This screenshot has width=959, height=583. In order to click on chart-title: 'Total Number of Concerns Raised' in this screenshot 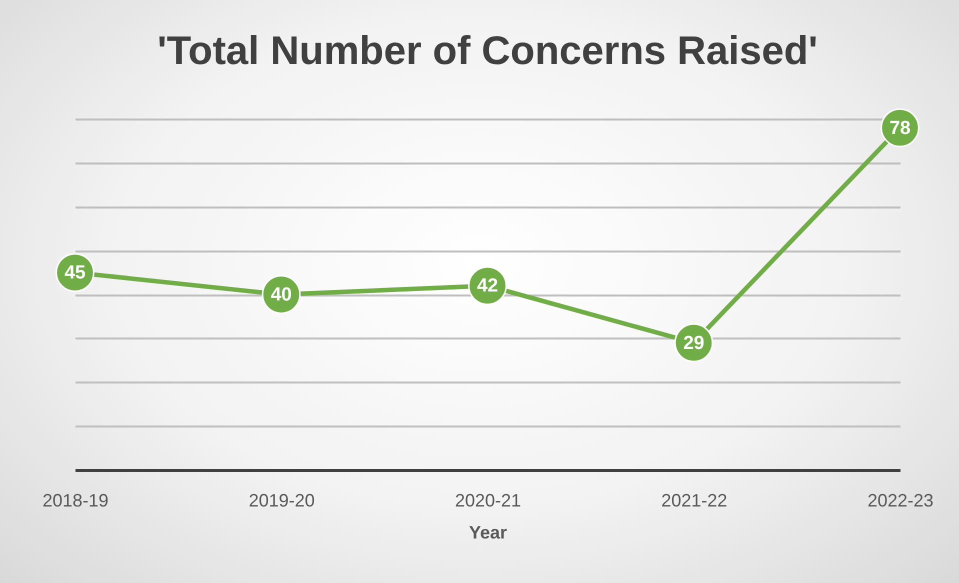, I will do `click(487, 51)`.